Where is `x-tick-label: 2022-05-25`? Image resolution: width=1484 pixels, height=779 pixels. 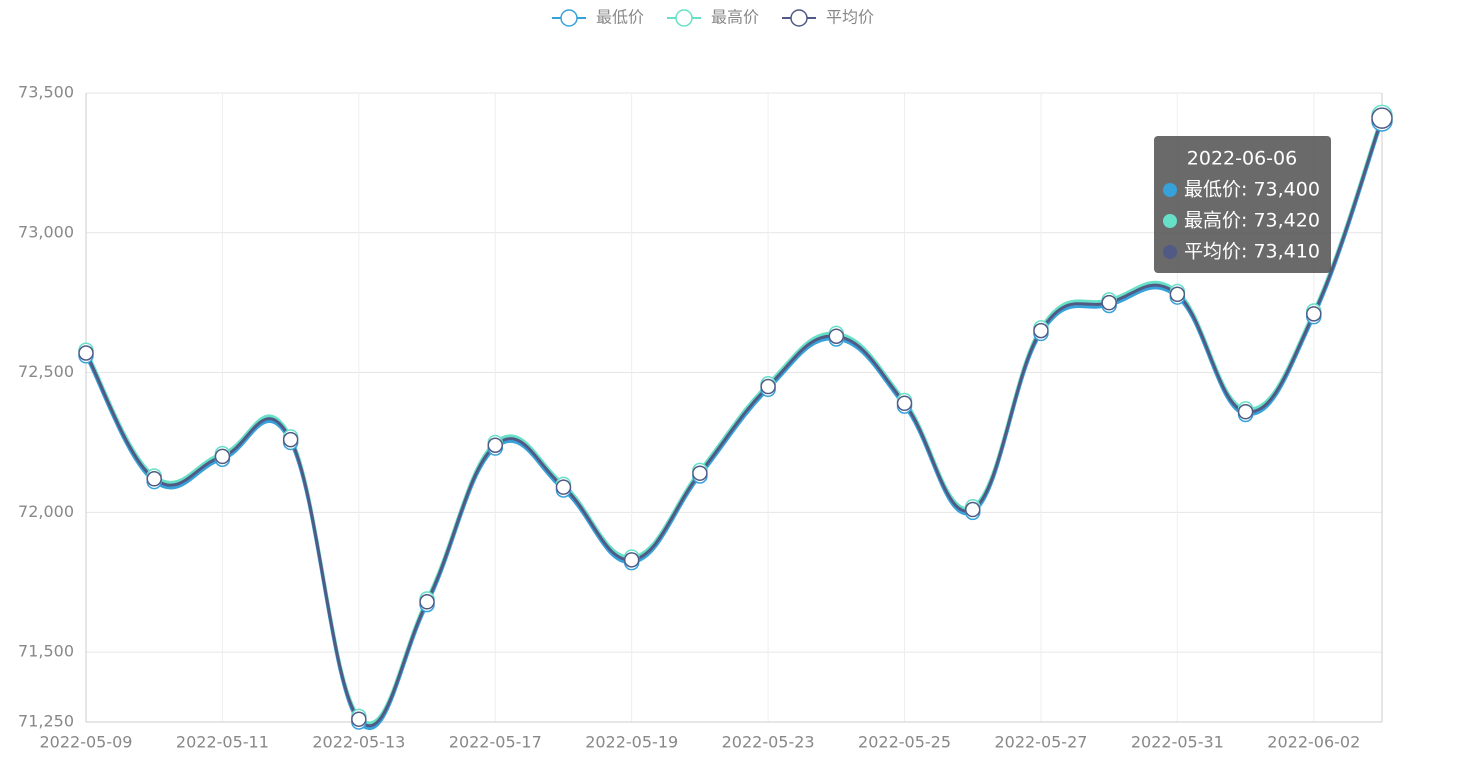
x-tick-label: 2022-05-25 is located at coordinates (904, 742).